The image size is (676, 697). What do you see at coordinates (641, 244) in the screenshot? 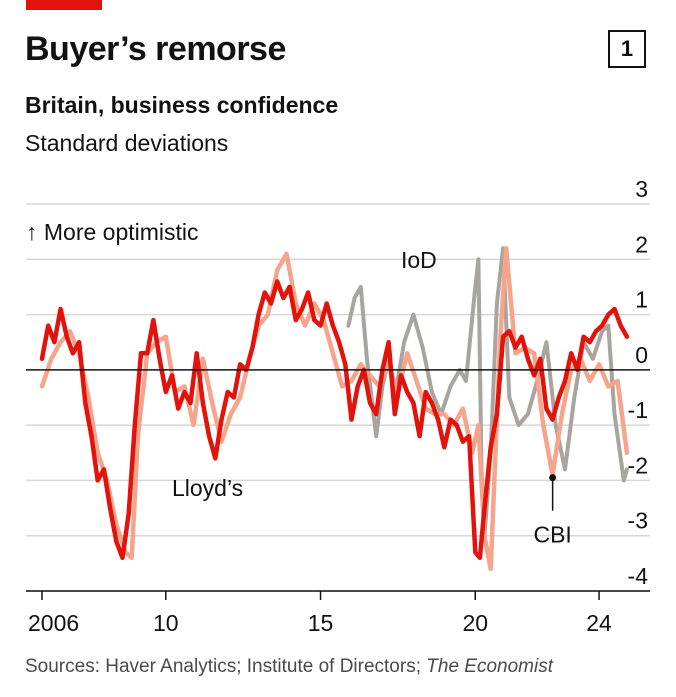
I see `y-tick-label: 2` at bounding box center [641, 244].